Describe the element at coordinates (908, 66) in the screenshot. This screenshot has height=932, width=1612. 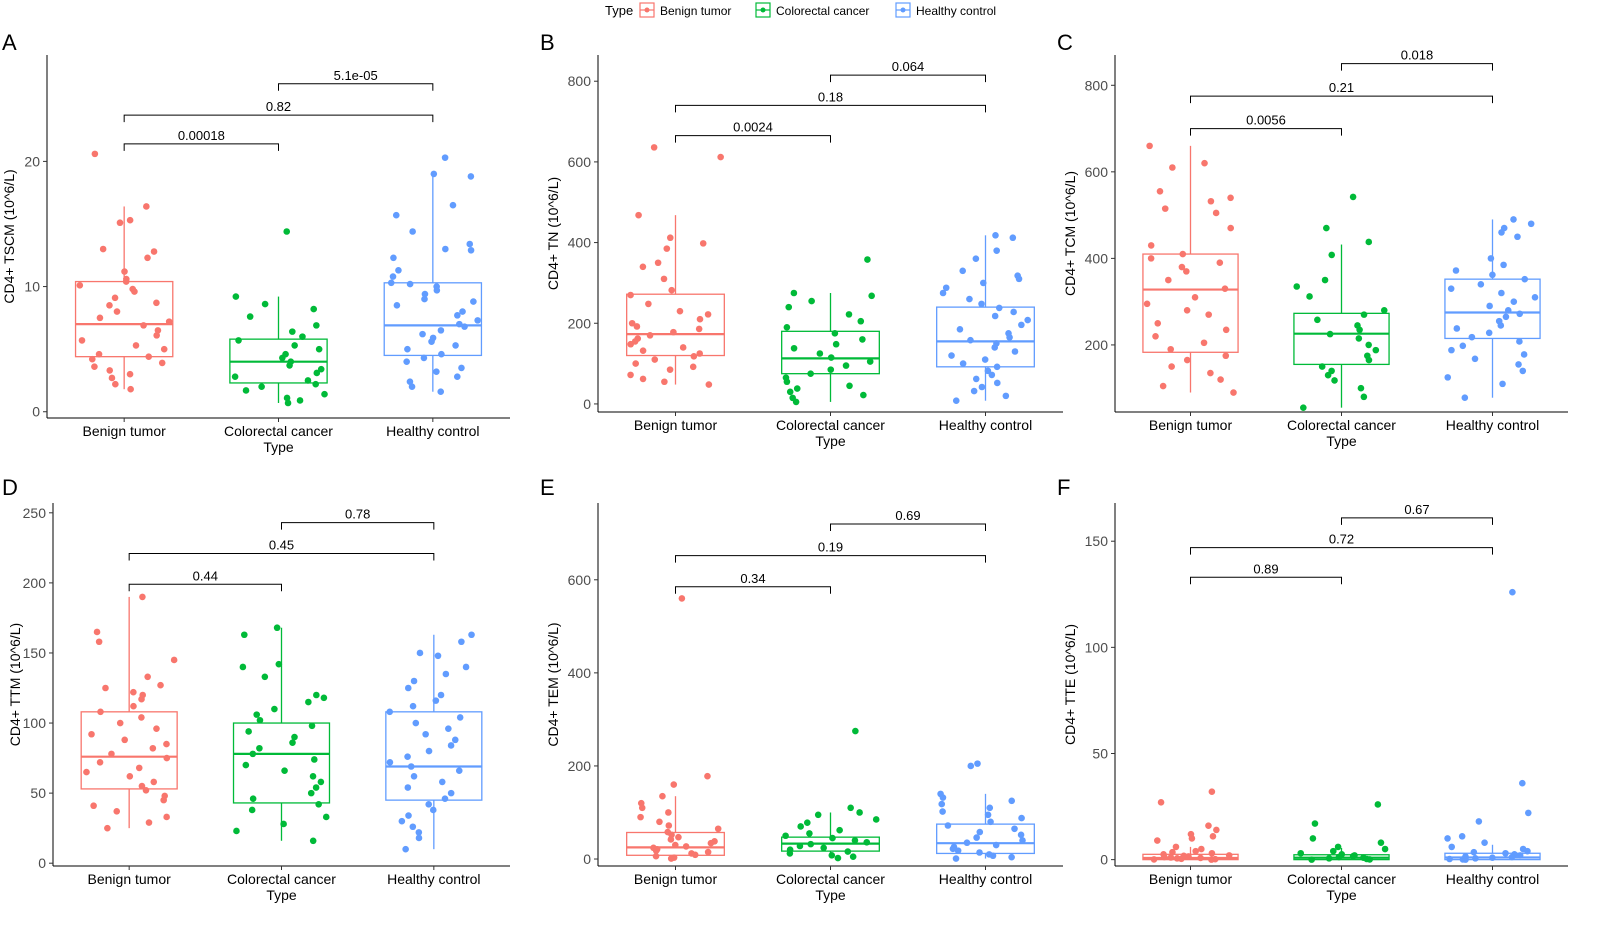
I see `p-value-label: 0.064` at that location.